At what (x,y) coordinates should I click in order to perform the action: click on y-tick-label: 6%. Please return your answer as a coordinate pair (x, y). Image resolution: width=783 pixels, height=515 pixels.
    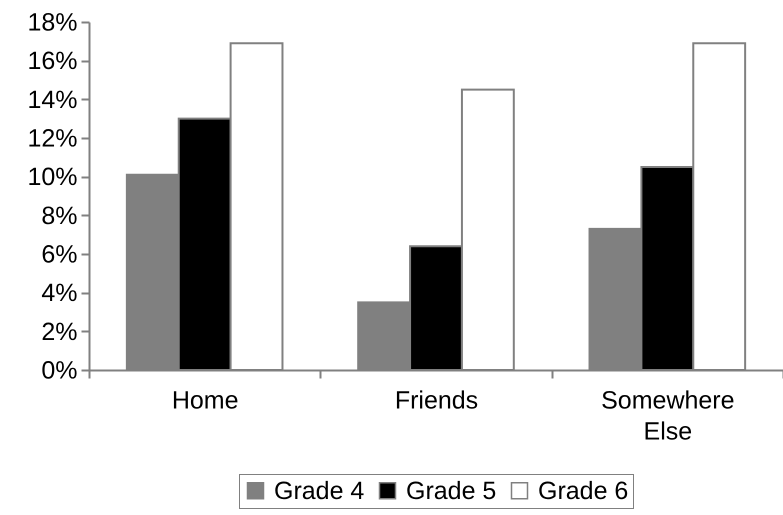
    Looking at the image, I should click on (59, 254).